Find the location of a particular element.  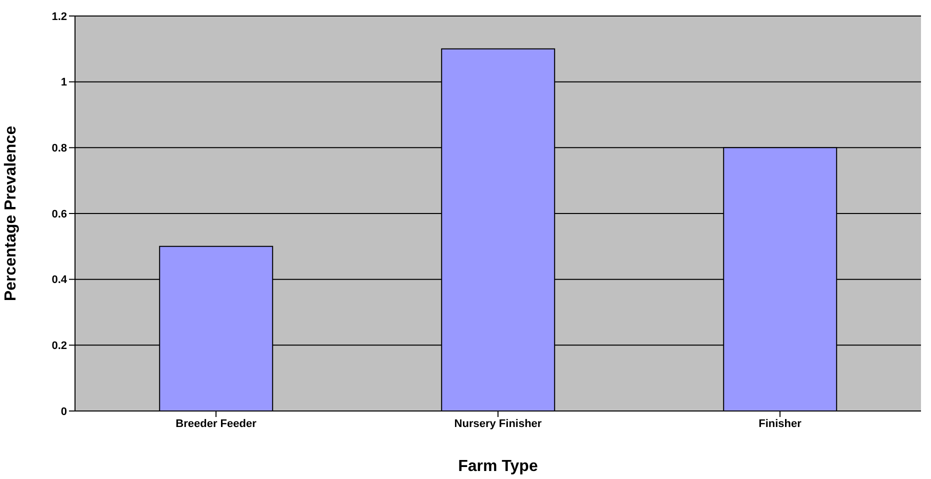

x-tick-label: Breeder Feeder is located at coordinates (217, 424).